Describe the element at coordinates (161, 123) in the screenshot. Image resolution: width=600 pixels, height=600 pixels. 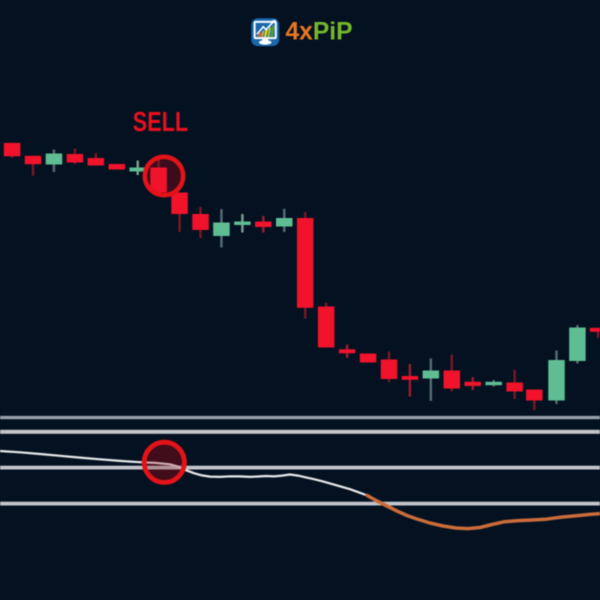
I see `svg-text: SELL` at that location.